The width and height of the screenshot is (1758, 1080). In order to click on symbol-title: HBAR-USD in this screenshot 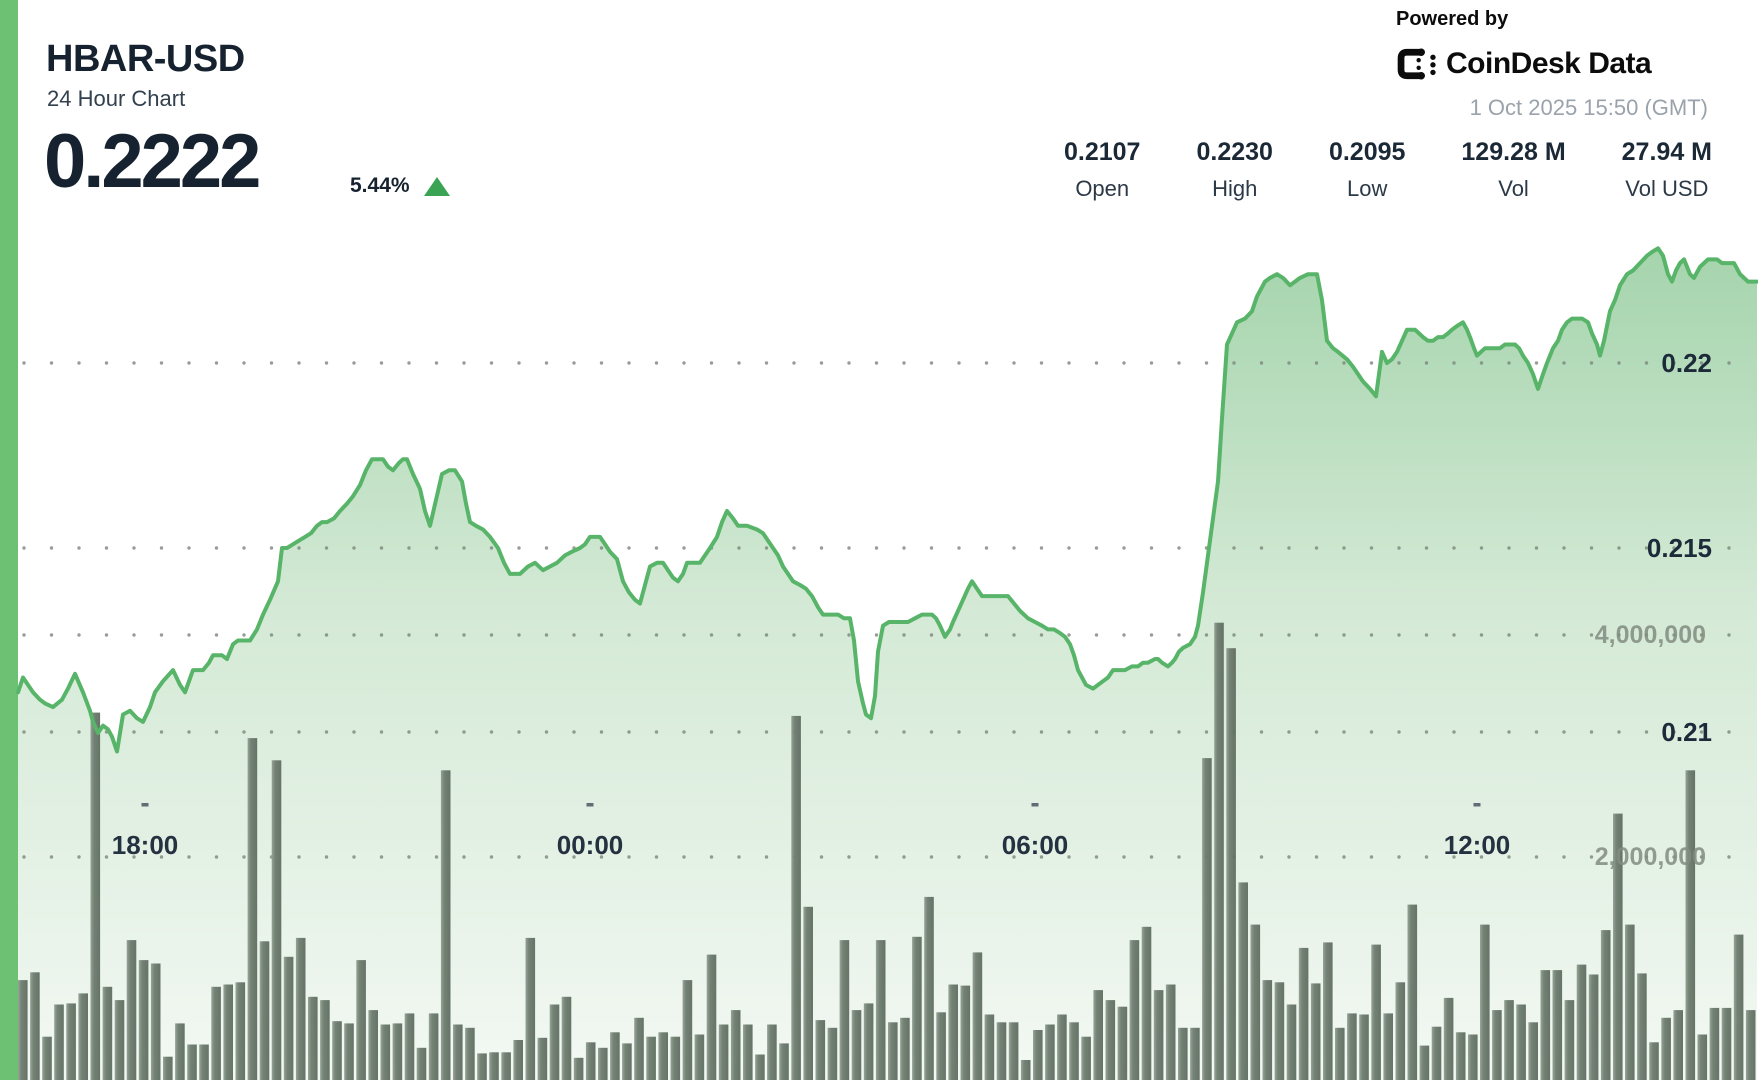, I will do `click(145, 59)`.